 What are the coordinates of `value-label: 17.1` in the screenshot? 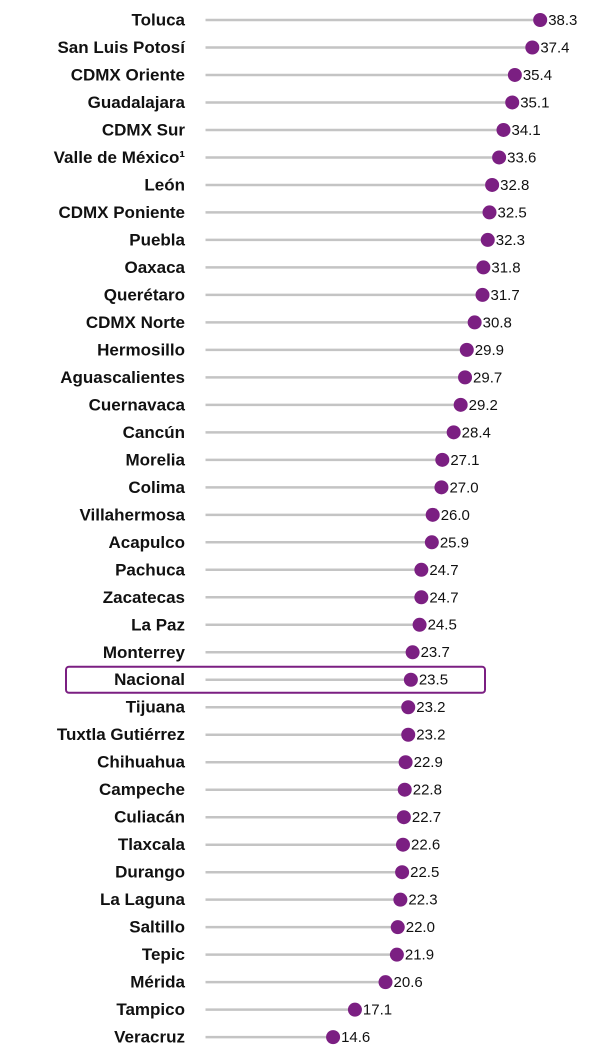 It's located at (377, 1010).